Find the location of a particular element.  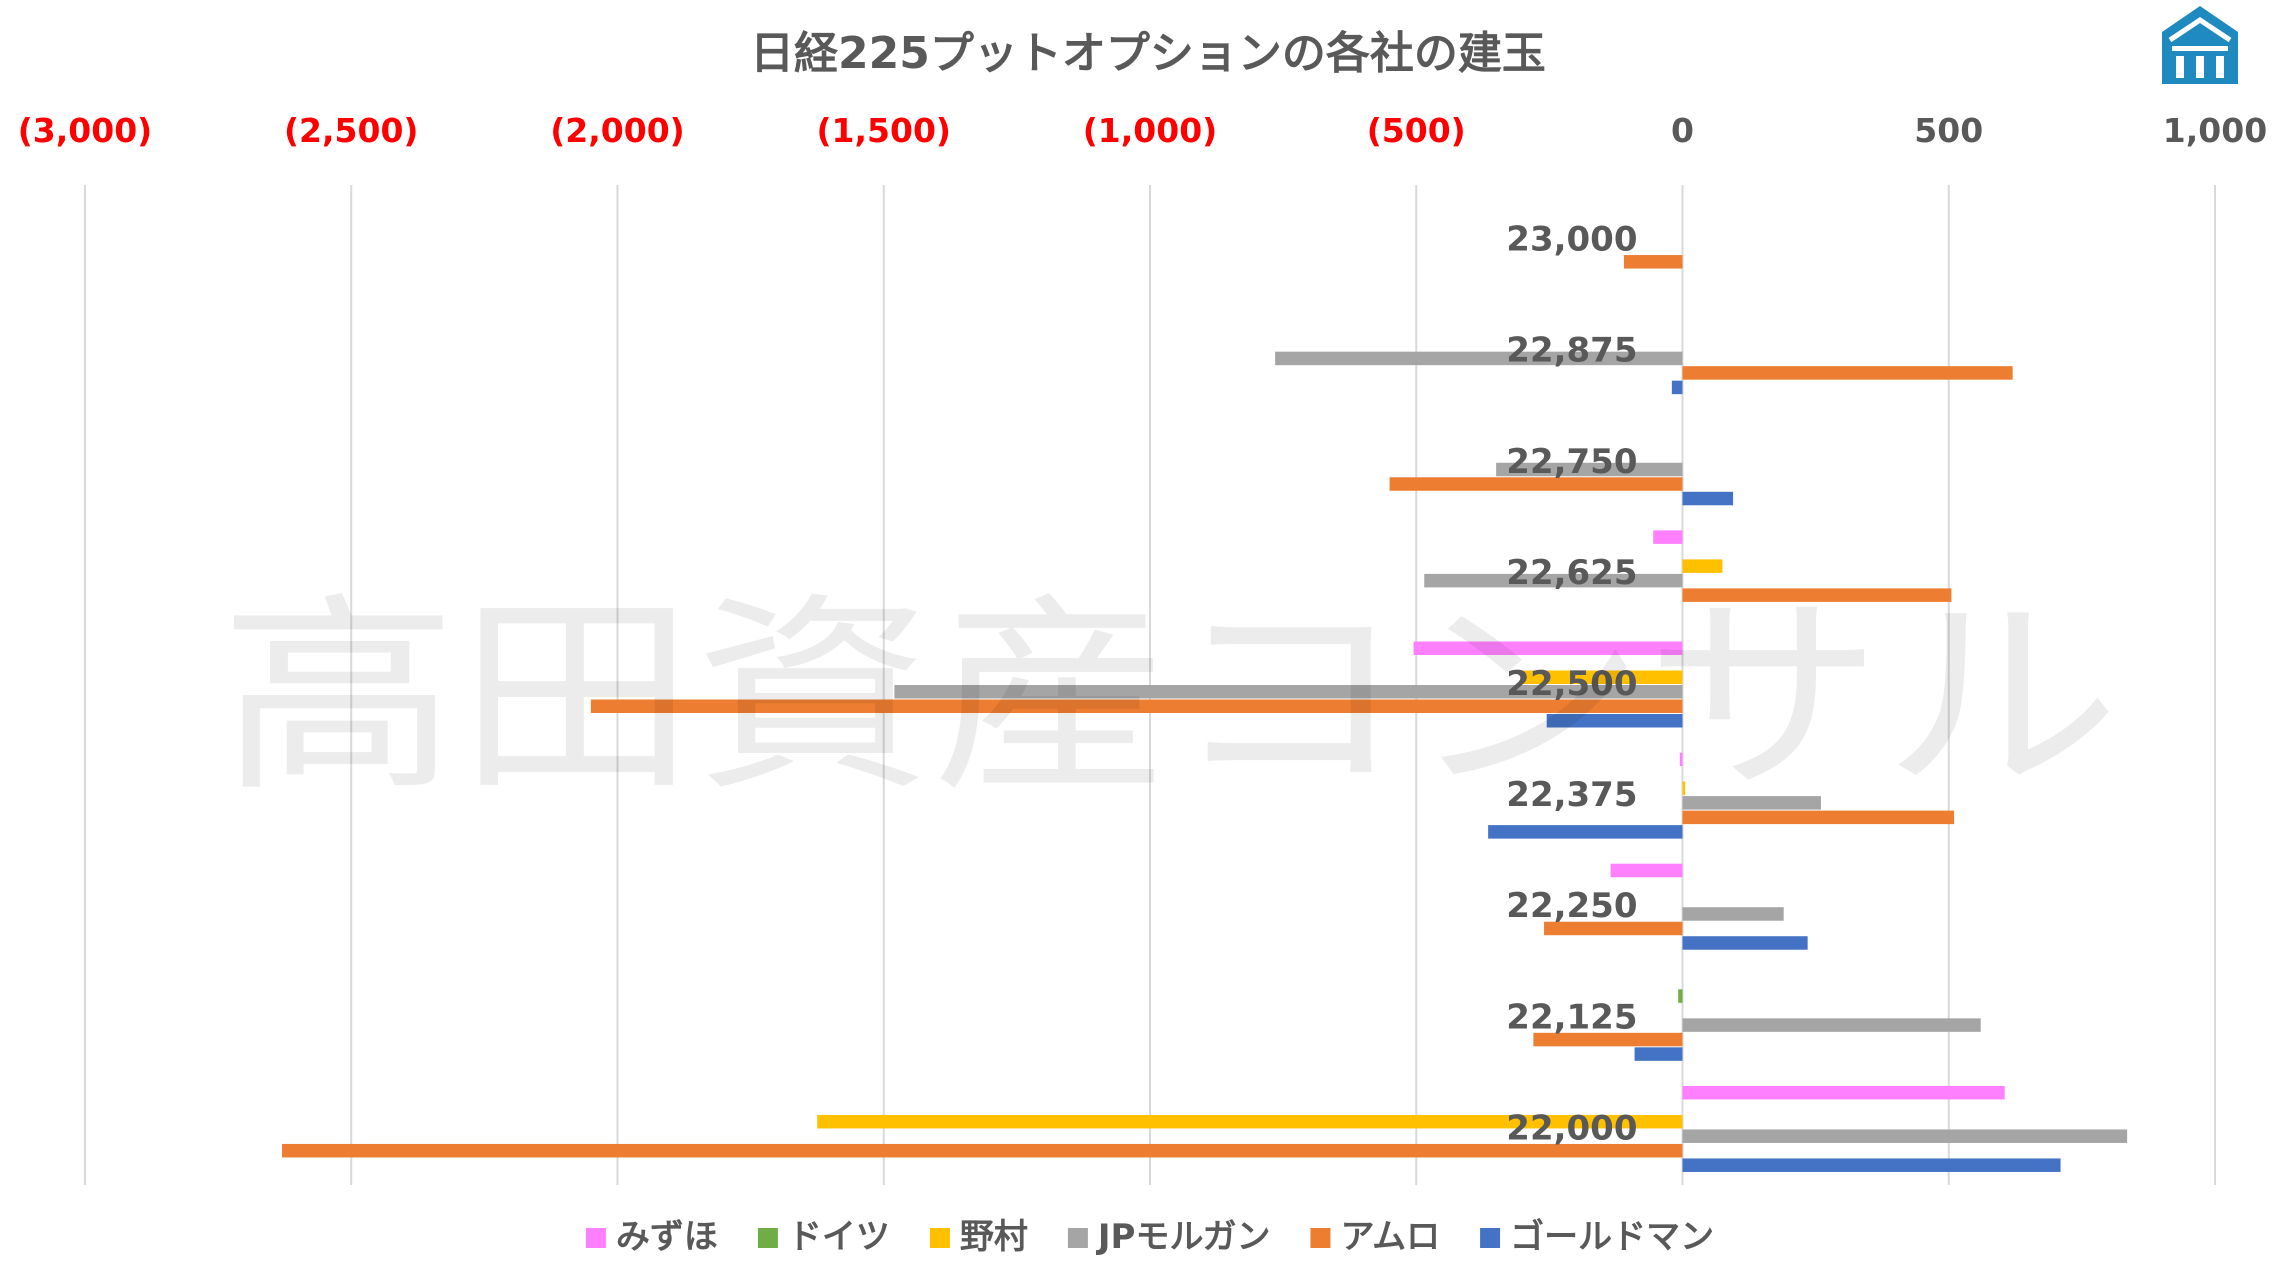

legend-label: ゴールドマン is located at coordinates (1612, 1237).